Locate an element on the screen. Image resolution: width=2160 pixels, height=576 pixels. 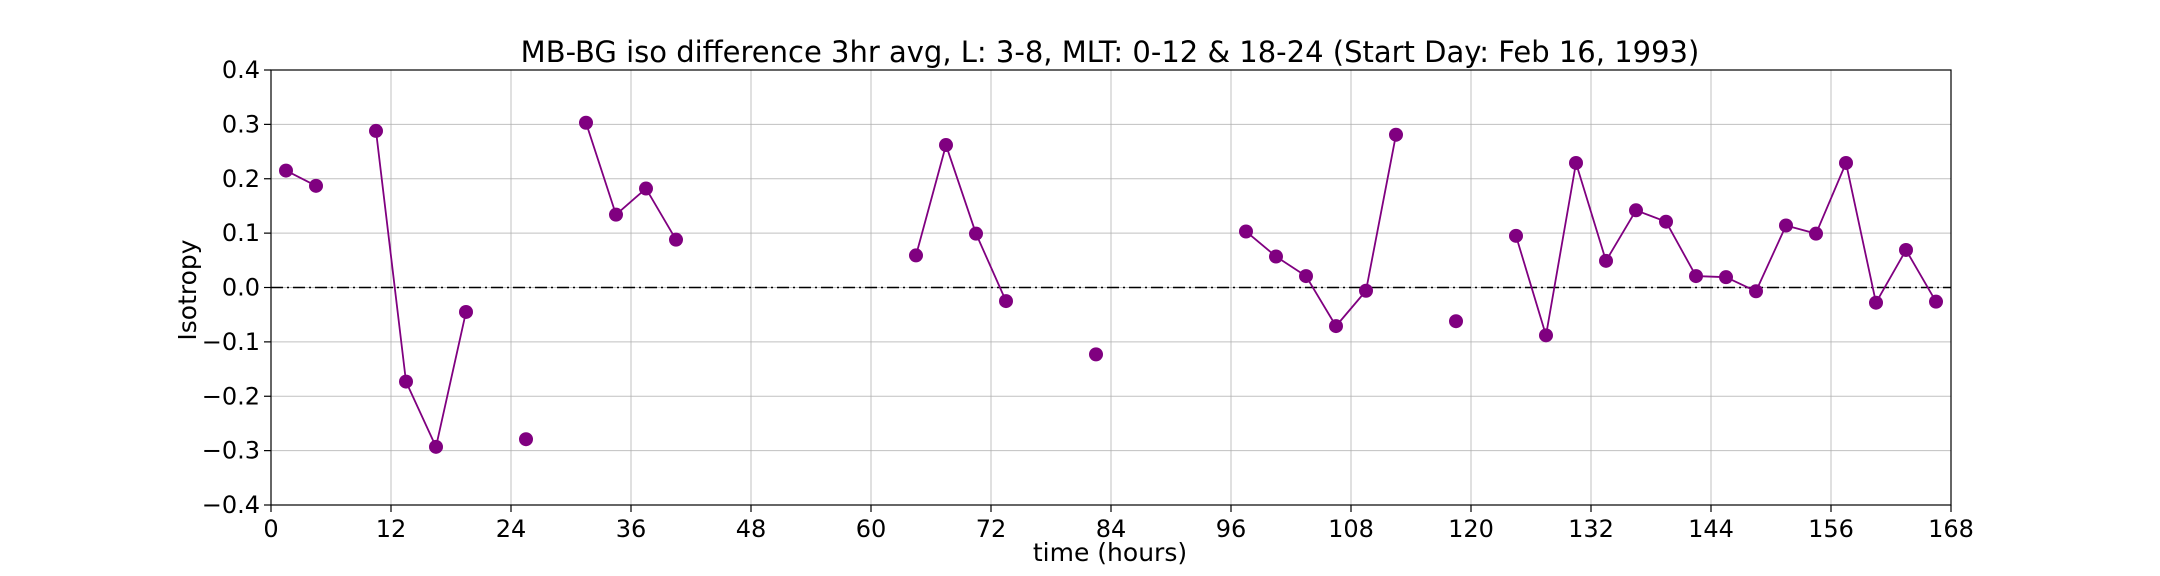
x-axis-label: time (hours) is located at coordinates (1110, 552).